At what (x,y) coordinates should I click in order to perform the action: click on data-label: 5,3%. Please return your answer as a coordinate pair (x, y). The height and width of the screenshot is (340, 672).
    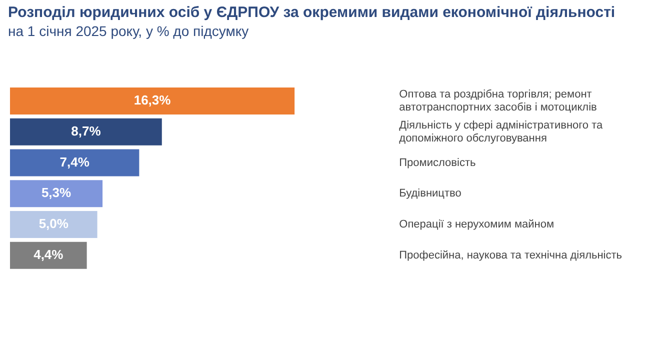
    Looking at the image, I should click on (56, 192).